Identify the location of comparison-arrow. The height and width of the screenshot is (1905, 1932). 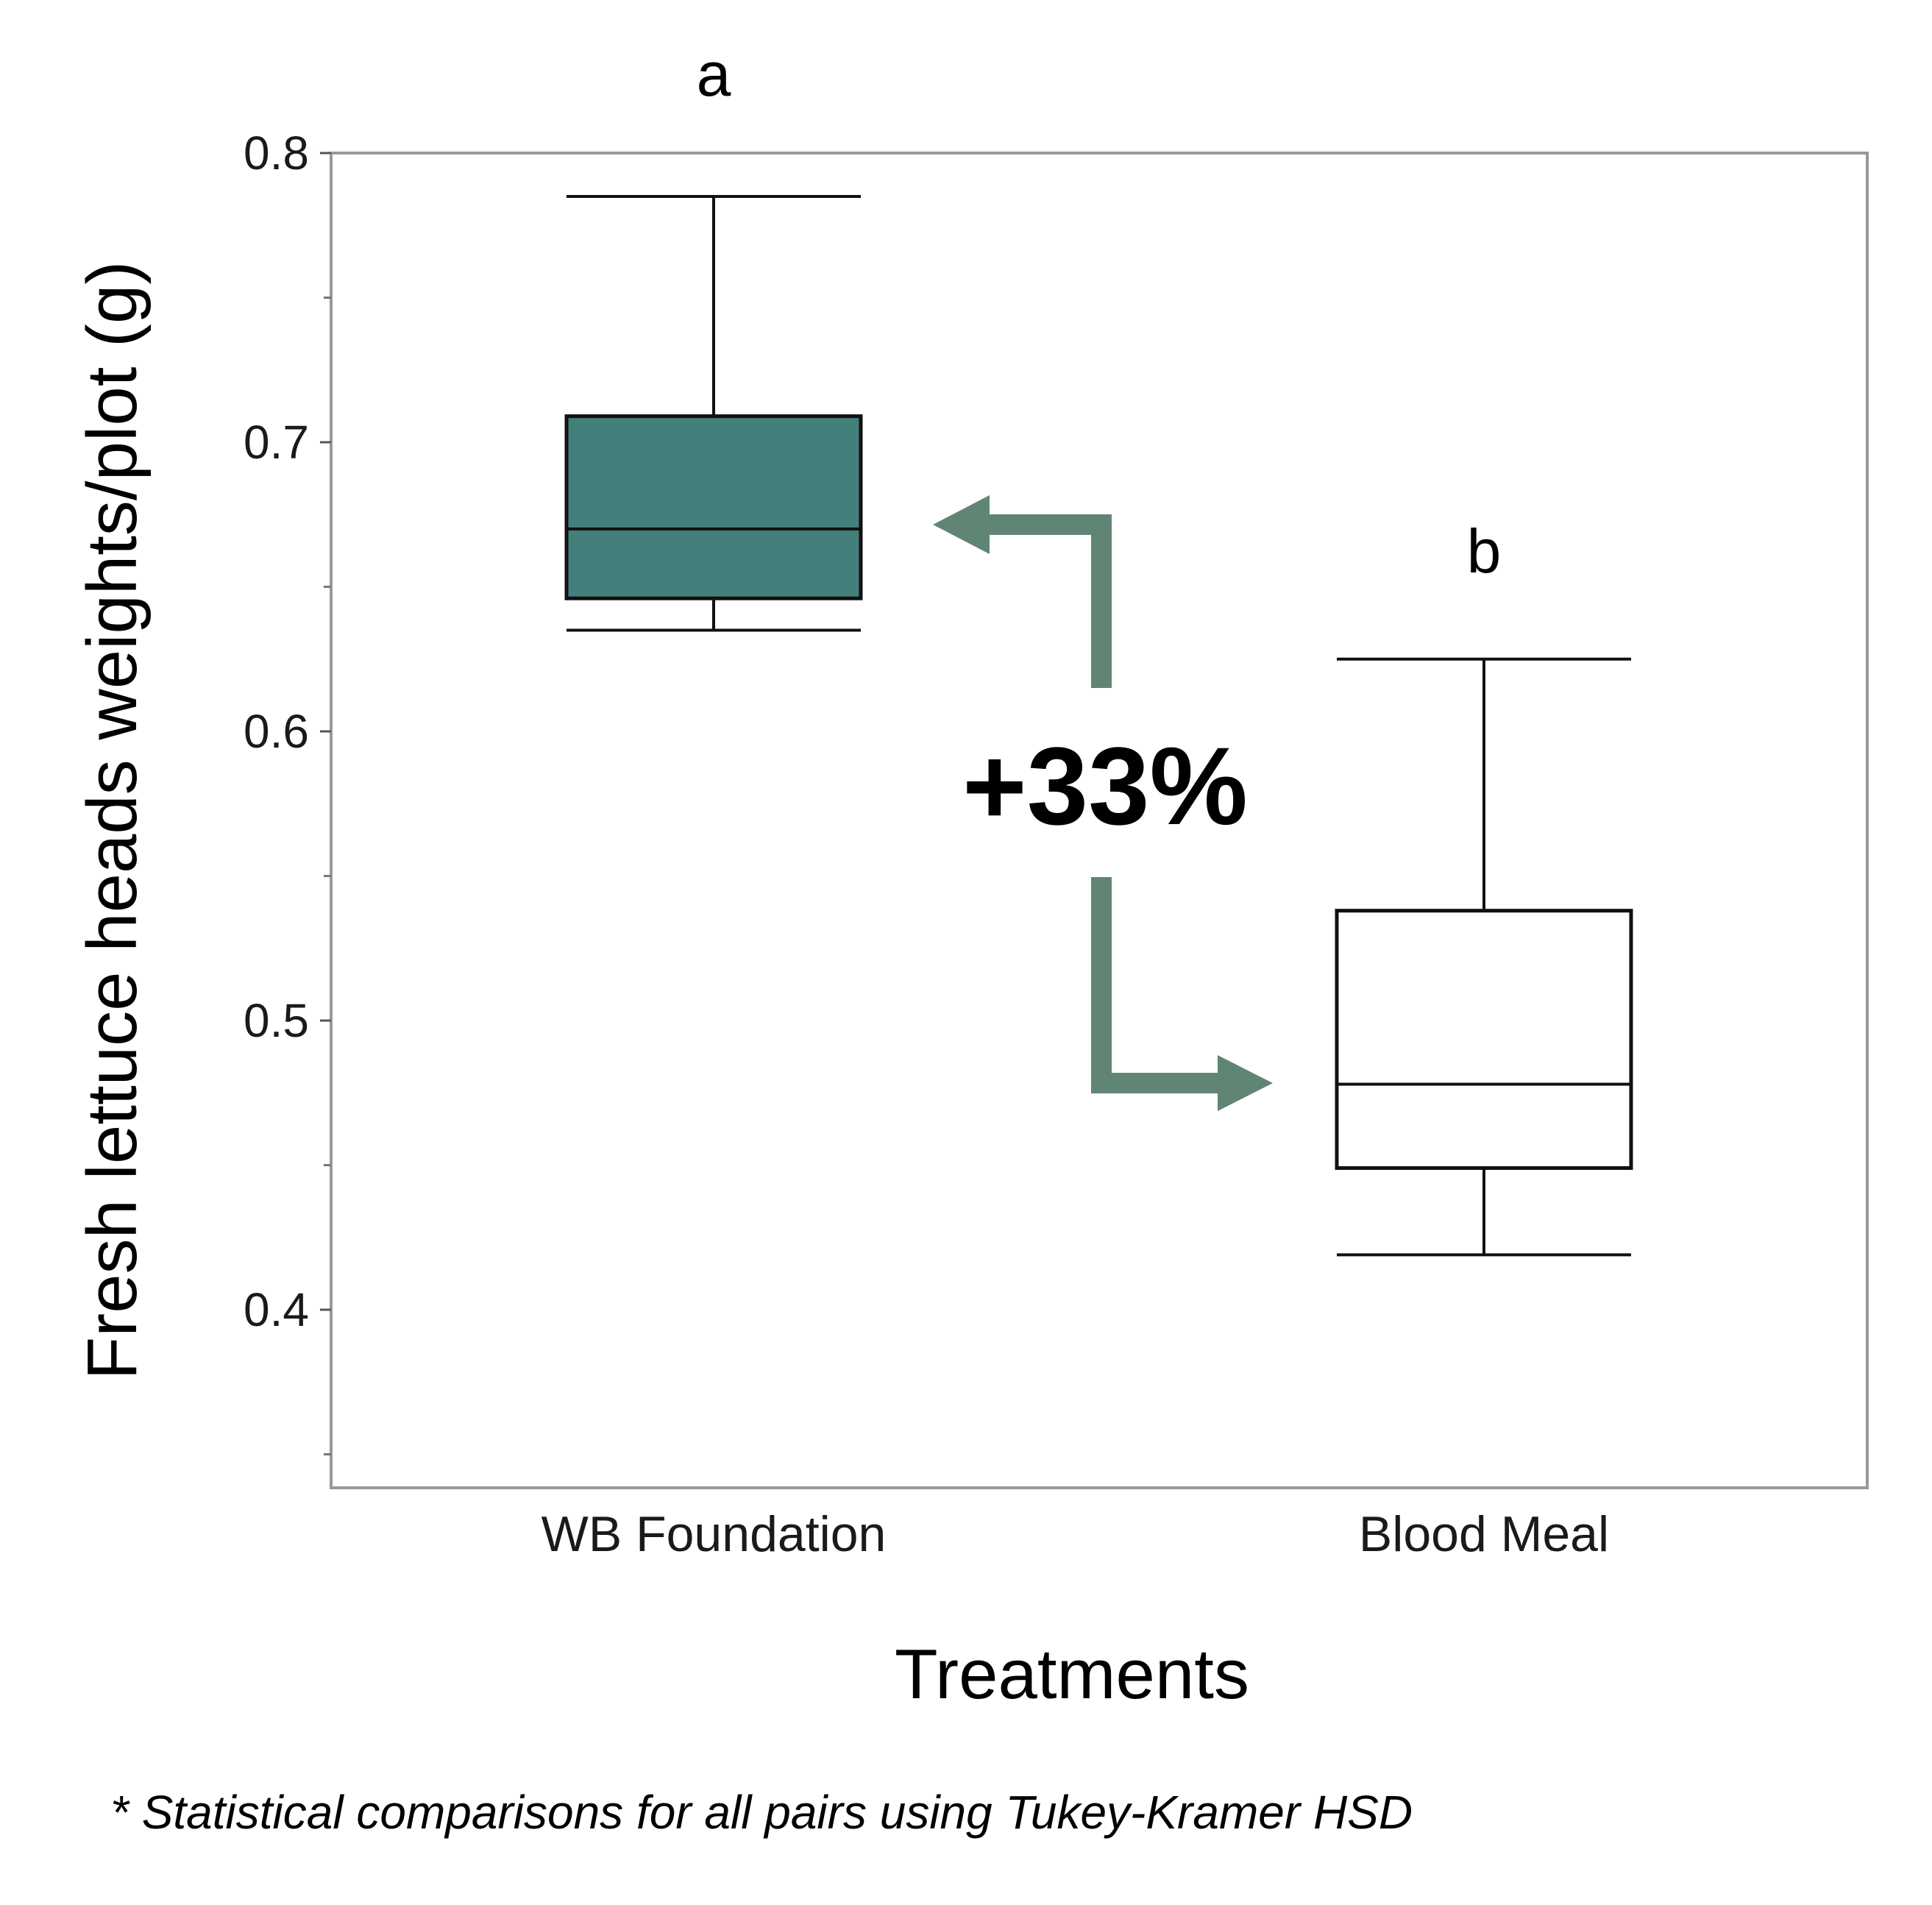
(1103, 803).